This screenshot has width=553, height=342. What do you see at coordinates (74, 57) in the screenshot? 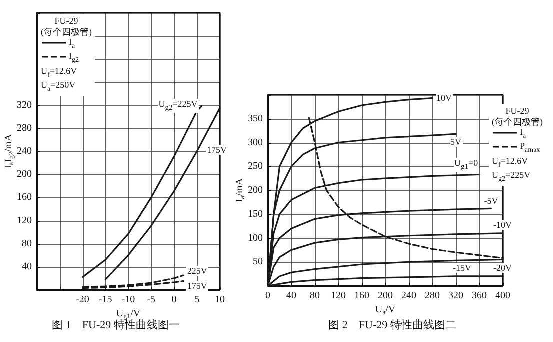
I see `annotation: I$_{g2}$` at bounding box center [74, 57].